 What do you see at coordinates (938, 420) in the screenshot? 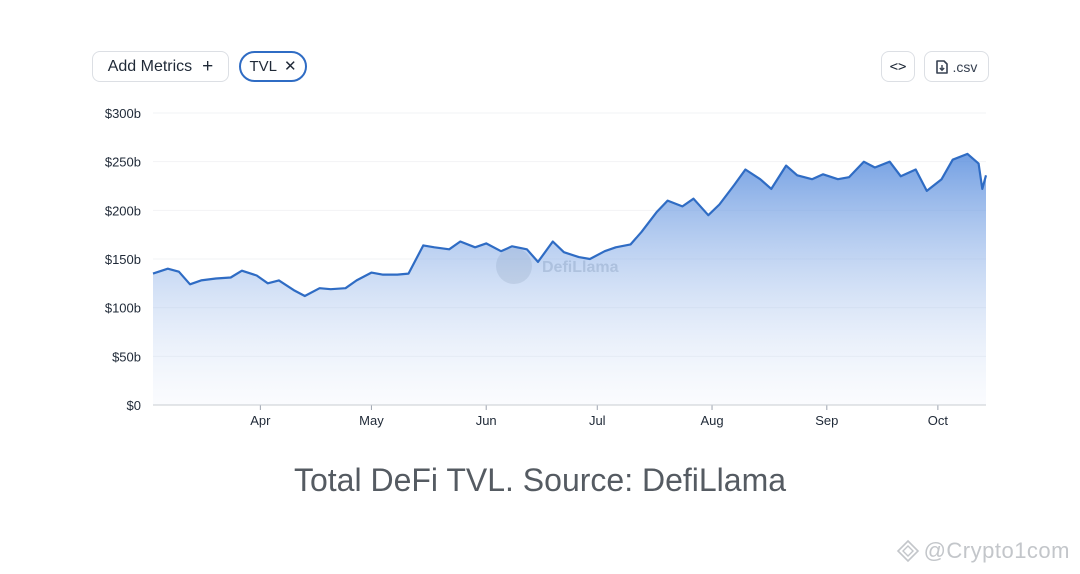
I see `x-tick-label: Oct` at bounding box center [938, 420].